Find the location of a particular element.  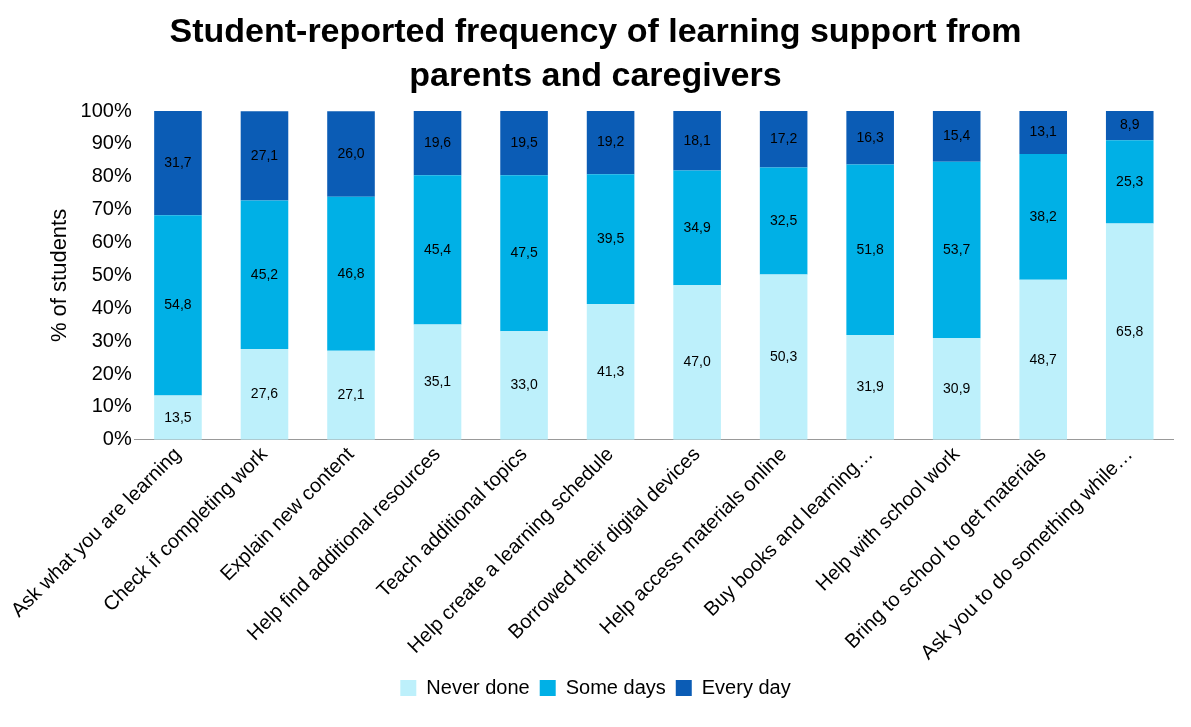

y-tick-label: 60% is located at coordinates (111, 241).